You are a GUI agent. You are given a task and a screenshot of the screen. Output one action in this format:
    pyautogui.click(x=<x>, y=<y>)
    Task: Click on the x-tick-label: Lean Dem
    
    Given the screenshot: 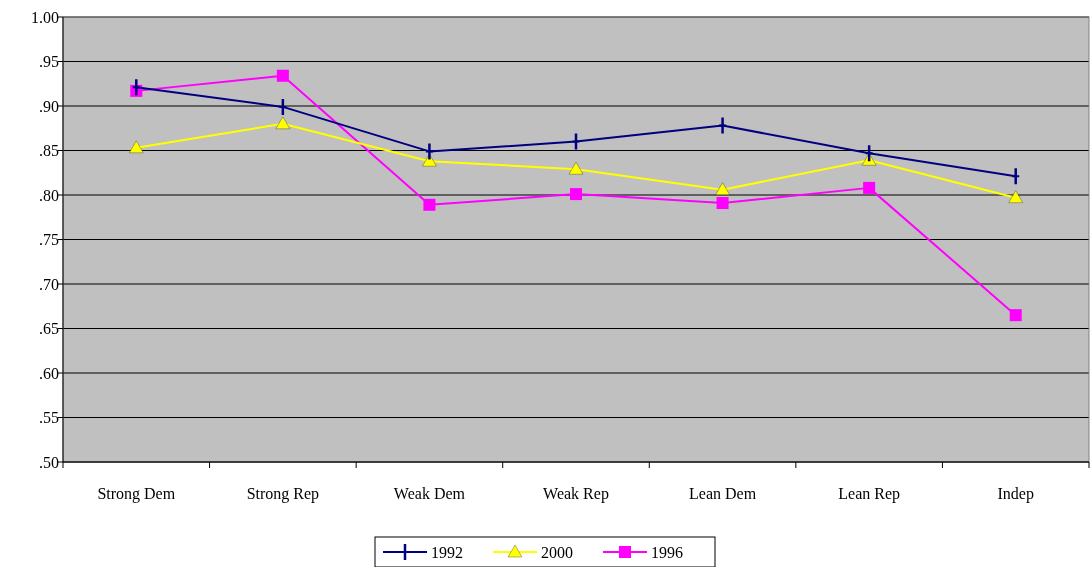 What is the action you would take?
    pyautogui.click(x=723, y=493)
    